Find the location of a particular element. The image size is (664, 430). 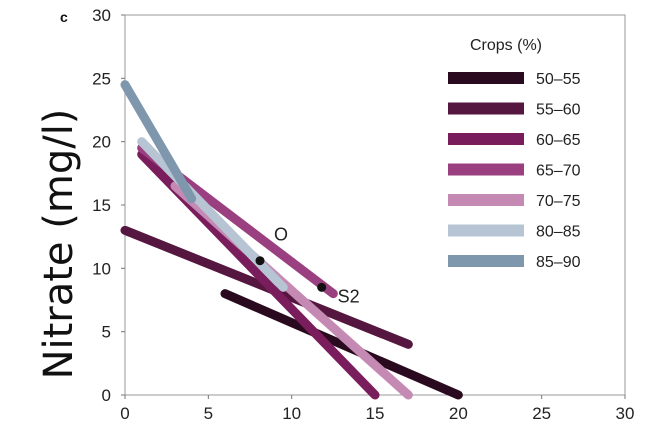

y-tick-label: 20 is located at coordinates (101, 142).